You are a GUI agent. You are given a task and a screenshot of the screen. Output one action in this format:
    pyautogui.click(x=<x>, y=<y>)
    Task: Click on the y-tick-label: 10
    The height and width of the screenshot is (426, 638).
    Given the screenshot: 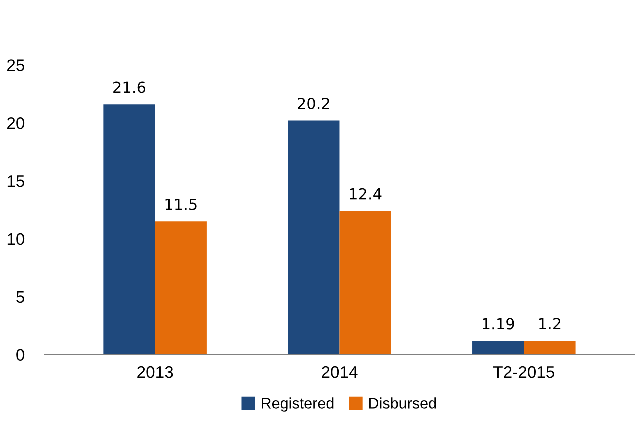 What is the action you would take?
    pyautogui.click(x=16, y=239)
    